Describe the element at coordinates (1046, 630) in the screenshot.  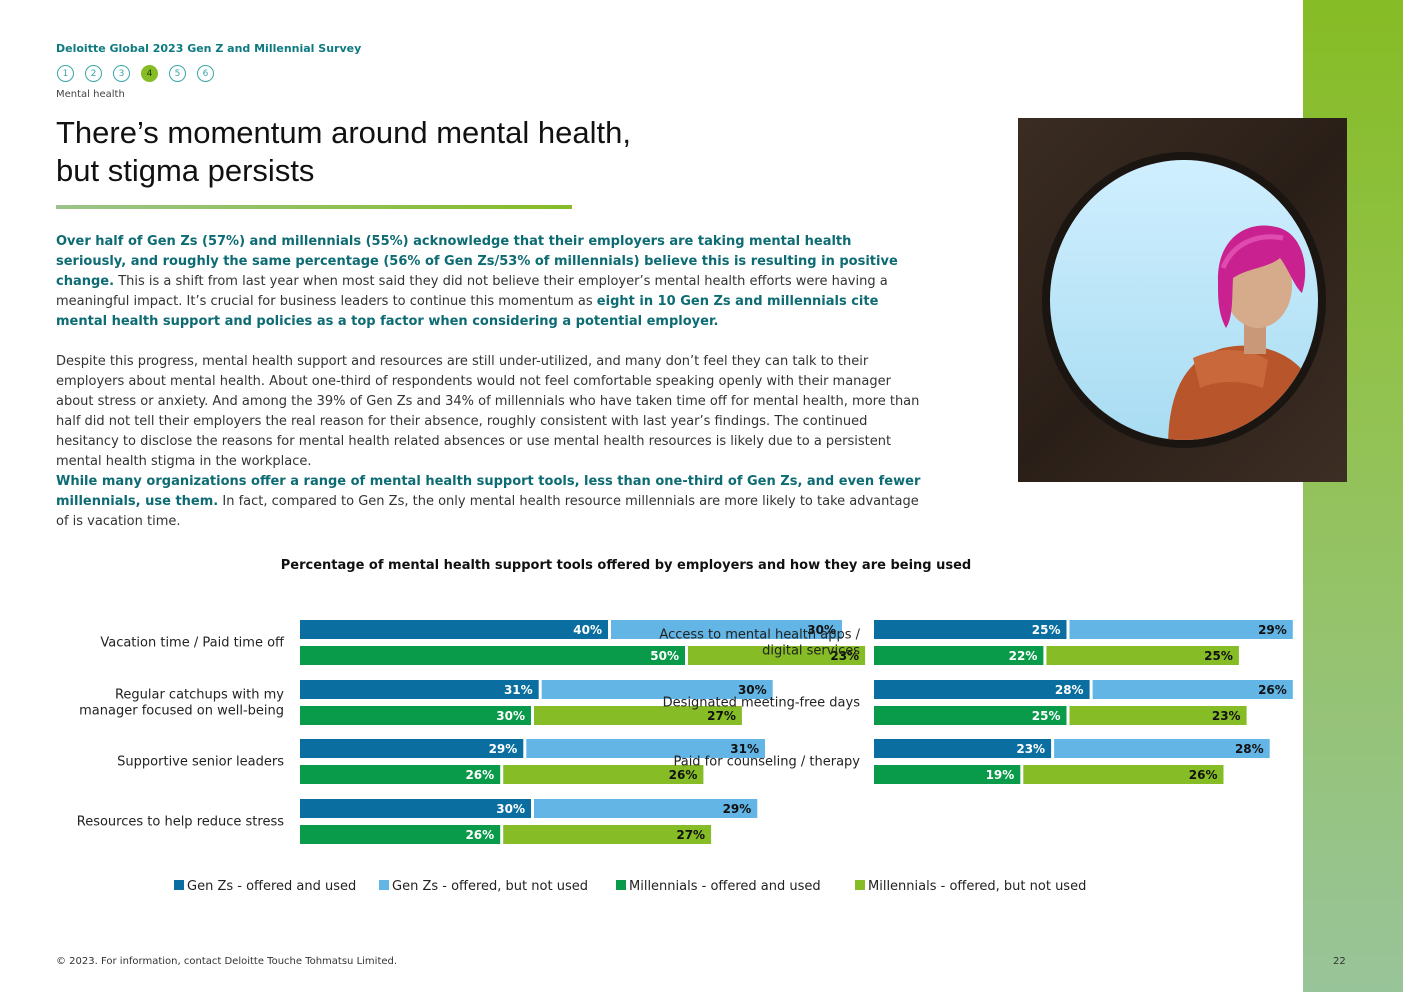
I see `data-label-access-to-mental-health-apps-digital-services-genz-used: 25%` at that location.